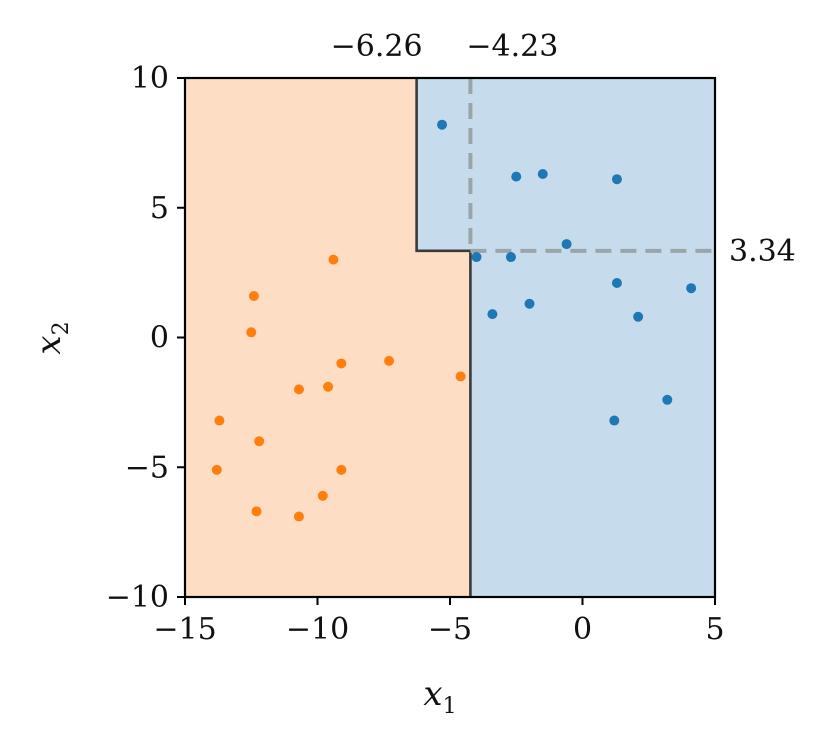  I want to click on y-axis-ticks: −10 −5 0 5 10, so click(145, 338).